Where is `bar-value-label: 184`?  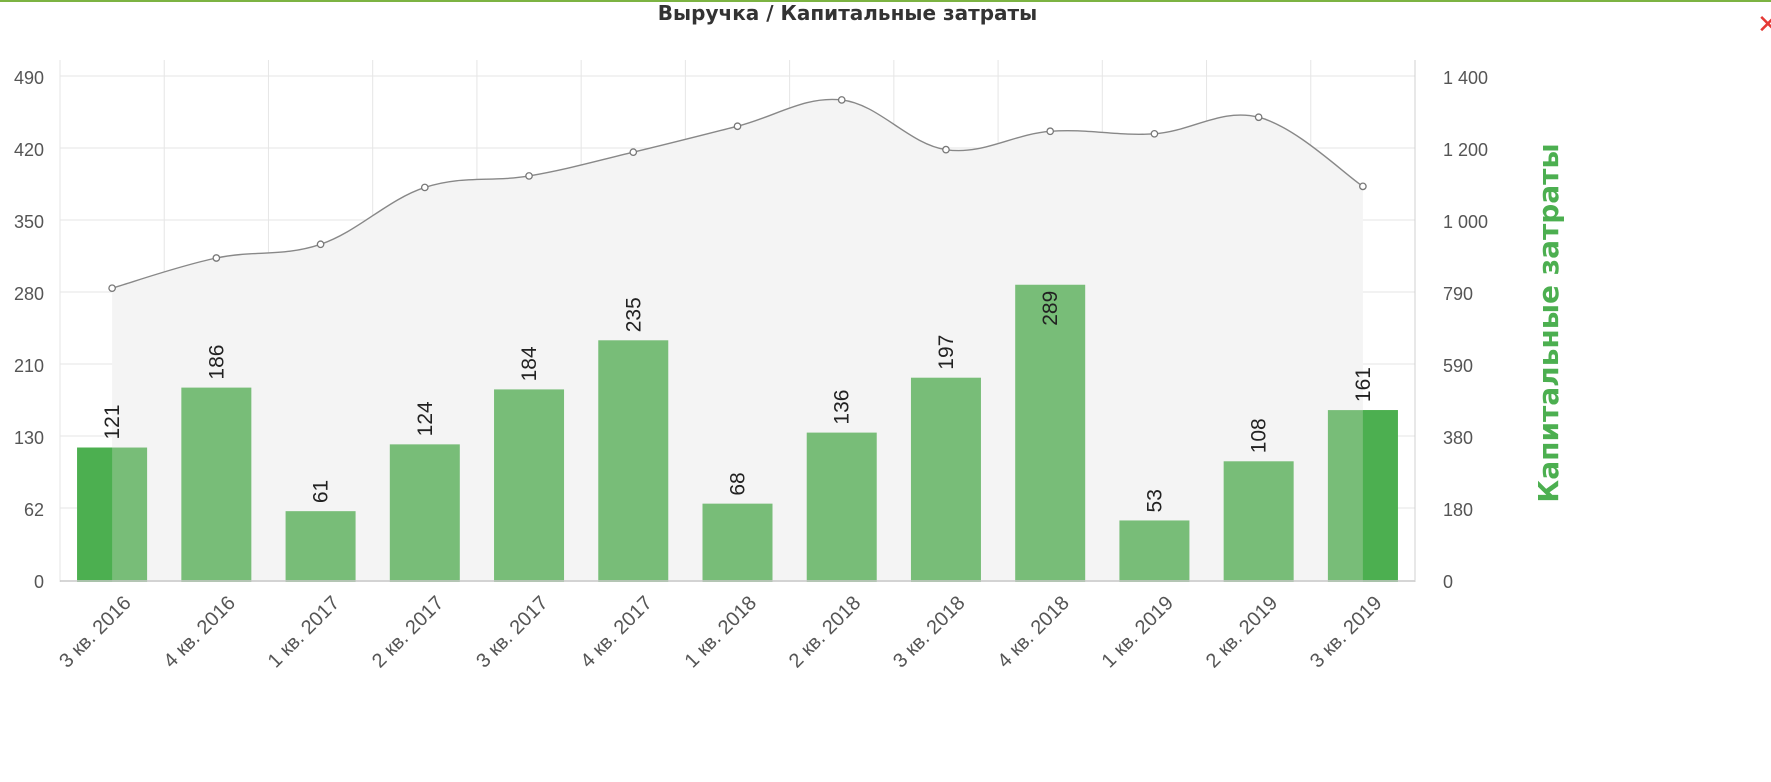
bar-value-label: 184 is located at coordinates (529, 363).